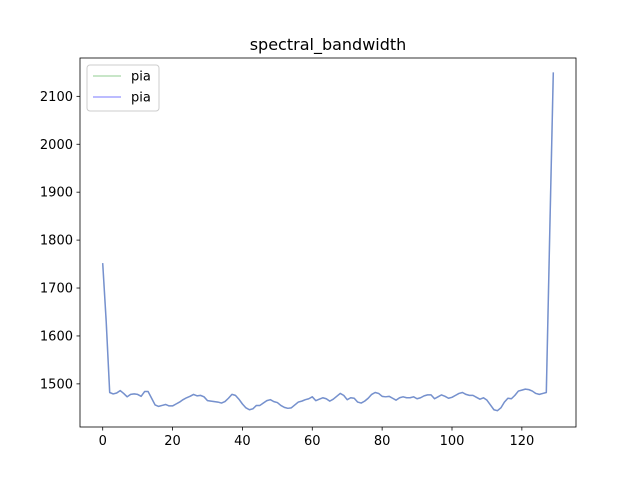 The height and width of the screenshot is (480, 640). I want to click on legend-label-0: pia, so click(141, 77).